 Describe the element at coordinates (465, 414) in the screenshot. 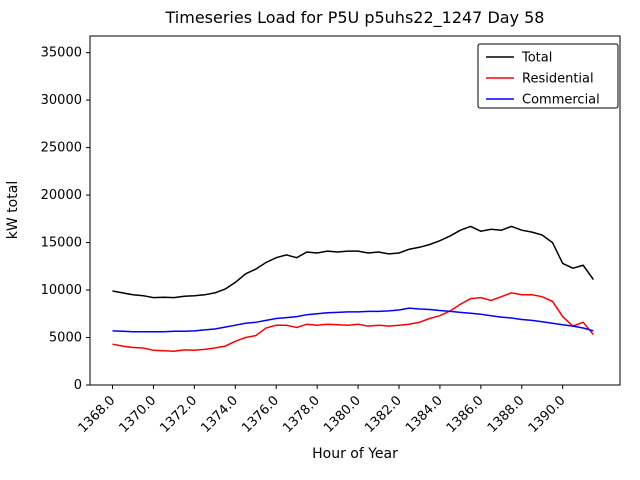

I see `x-tick-label: 1386.0` at that location.